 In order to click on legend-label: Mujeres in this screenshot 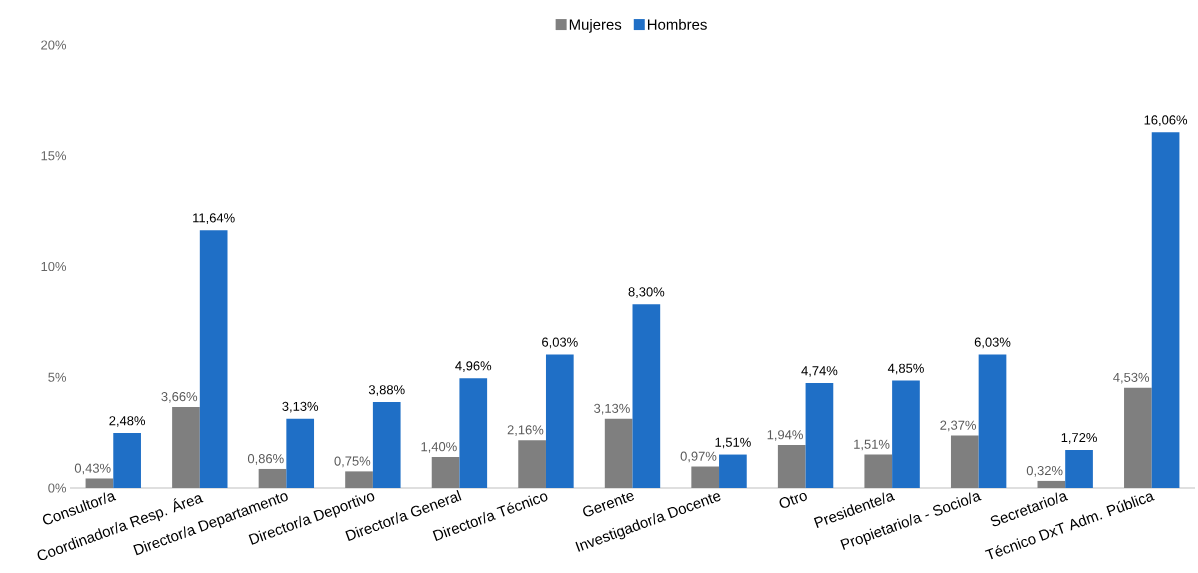, I will do `click(595, 25)`.